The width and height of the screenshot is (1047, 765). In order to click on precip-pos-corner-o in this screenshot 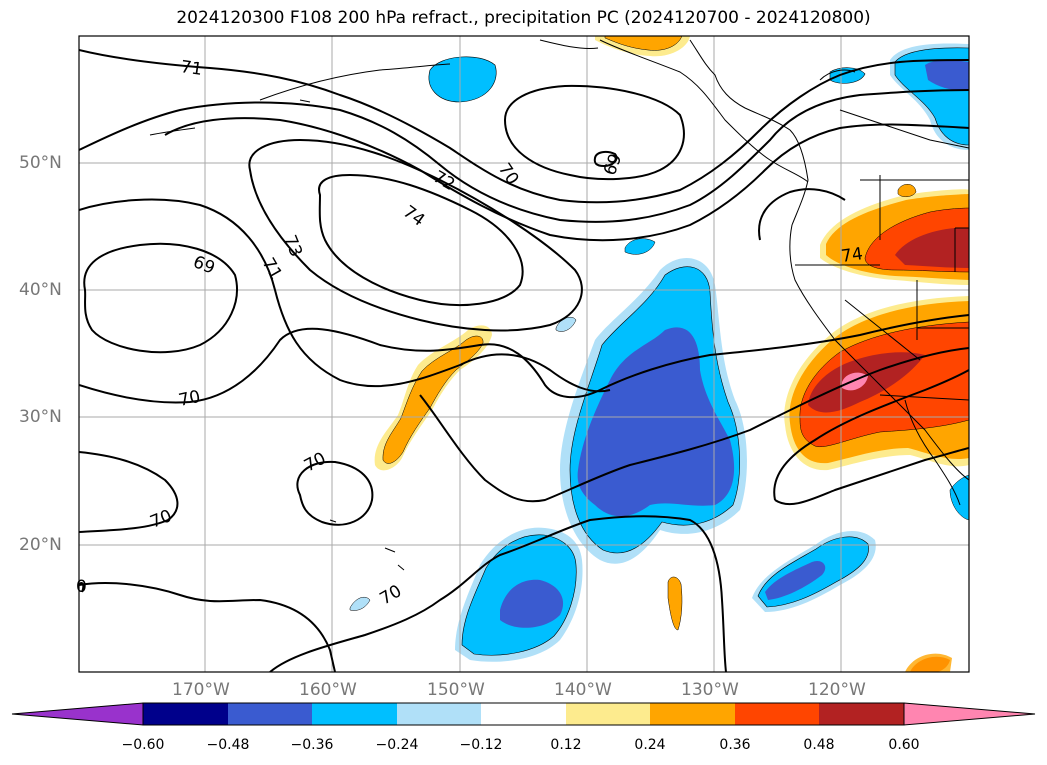, I will do `click(928, 662)`.